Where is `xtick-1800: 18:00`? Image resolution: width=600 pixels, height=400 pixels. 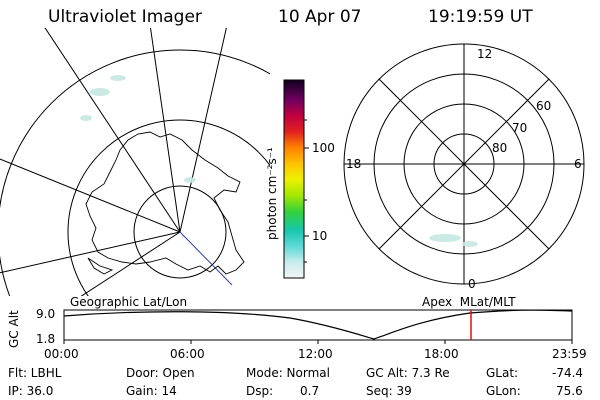
xtick-1800: 18:00 is located at coordinates (441, 354).